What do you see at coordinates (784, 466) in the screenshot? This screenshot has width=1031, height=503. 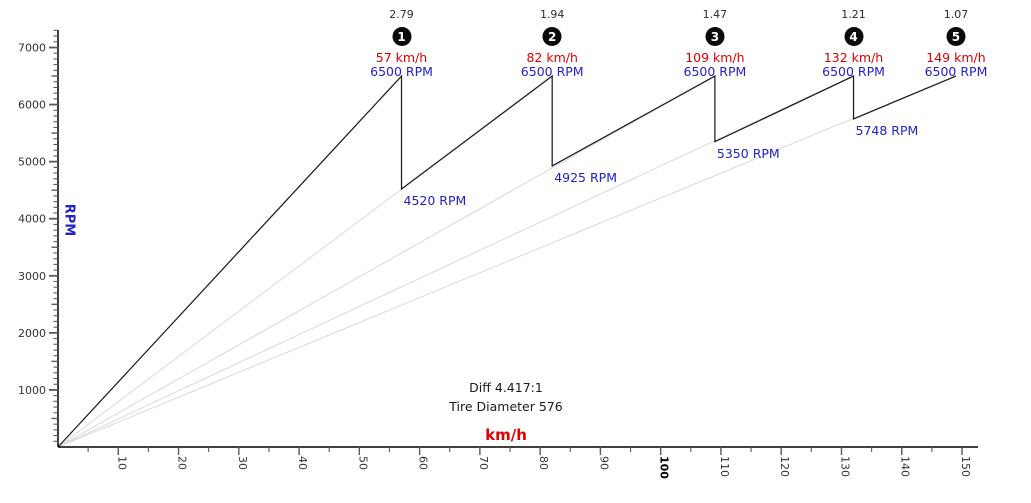 I see `x-tick-label: 120` at bounding box center [784, 466].